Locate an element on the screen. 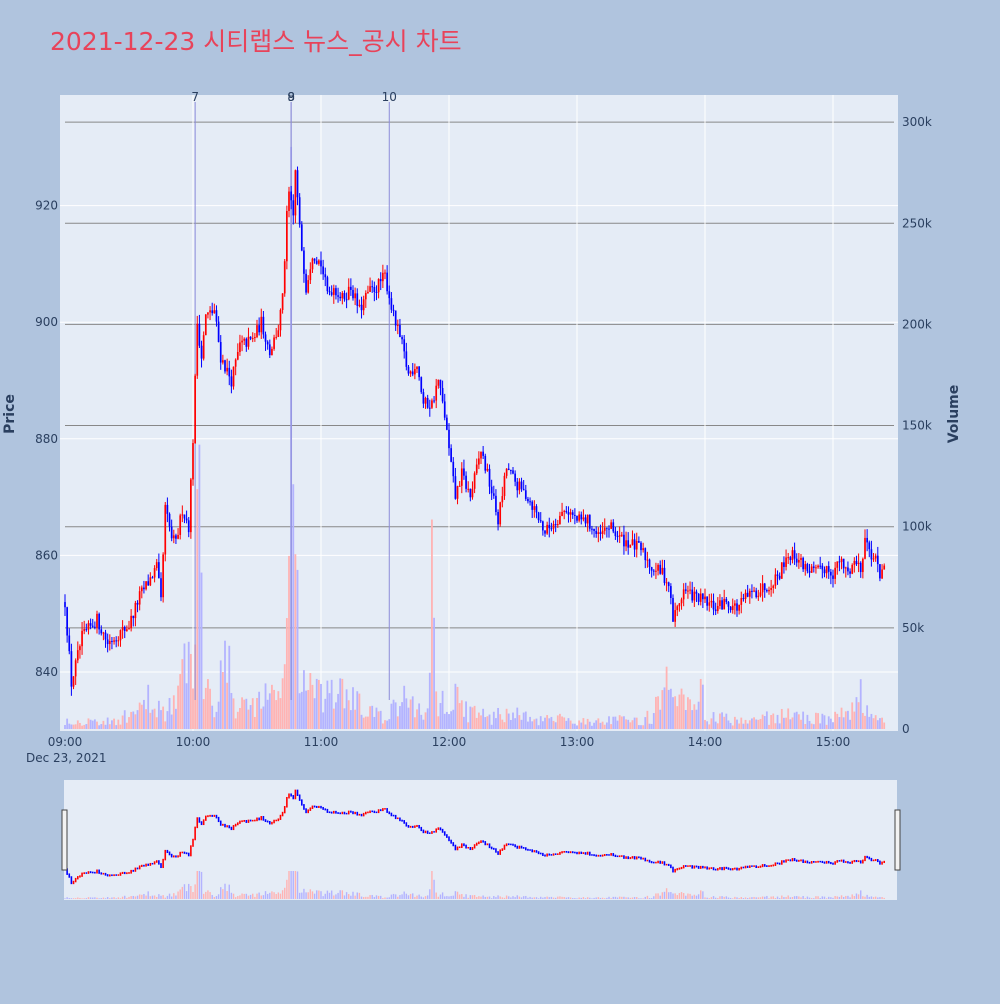  range-slider is located at coordinates (481, 840).